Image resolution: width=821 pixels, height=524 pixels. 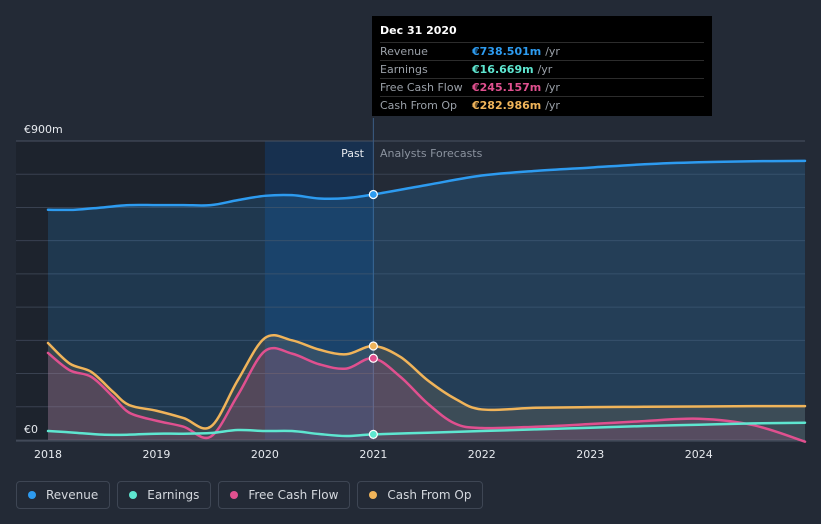 I want to click on tooltip-row-earnings: Earnings €16.669m /yr, so click(x=542, y=69).